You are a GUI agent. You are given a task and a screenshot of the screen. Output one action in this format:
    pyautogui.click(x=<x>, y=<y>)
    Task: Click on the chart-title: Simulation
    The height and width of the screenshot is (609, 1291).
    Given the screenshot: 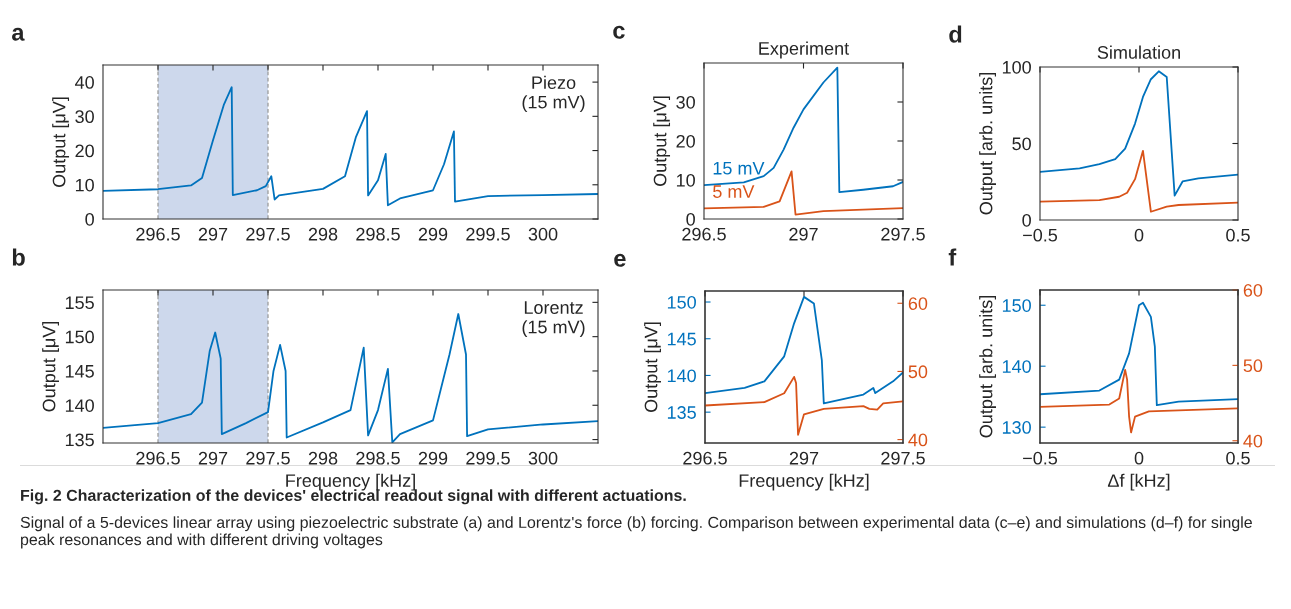 What is the action you would take?
    pyautogui.click(x=1138, y=52)
    